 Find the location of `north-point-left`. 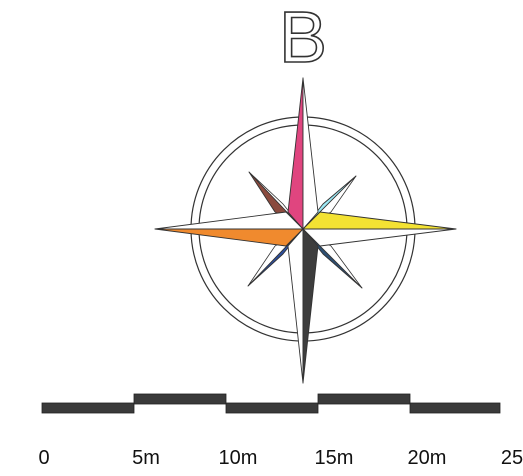

north-point-left is located at coordinates (295, 153).